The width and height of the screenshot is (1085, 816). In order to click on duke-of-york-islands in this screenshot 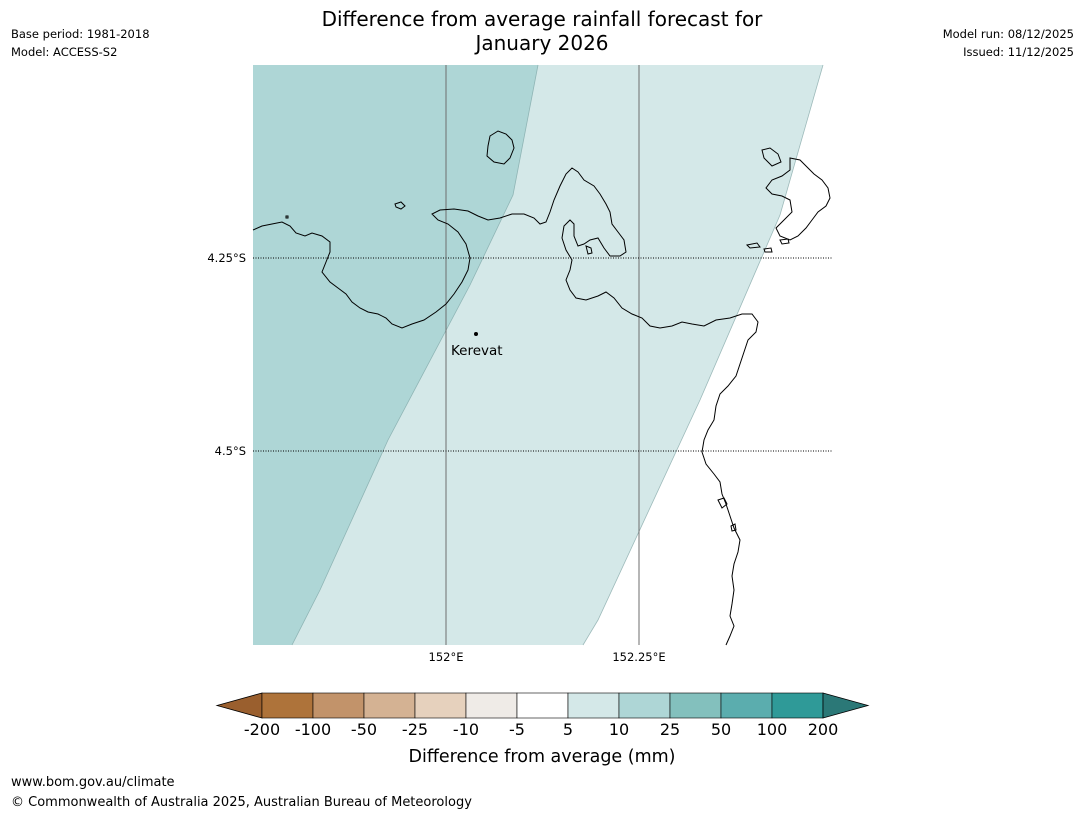, I will do `click(798, 199)`.